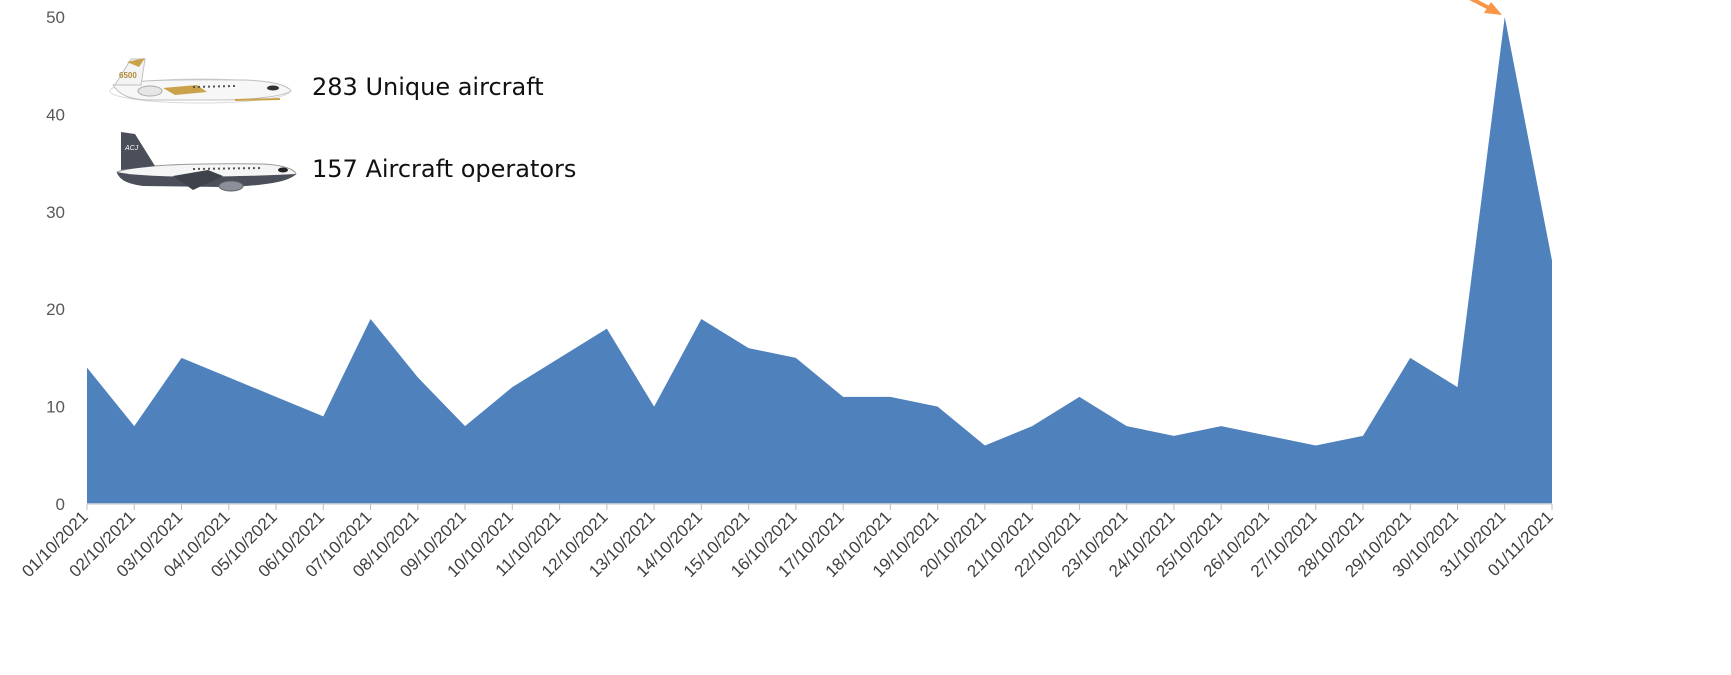  I want to click on aircraft-operators-stat: 157 Aircraft operators, so click(444, 169).